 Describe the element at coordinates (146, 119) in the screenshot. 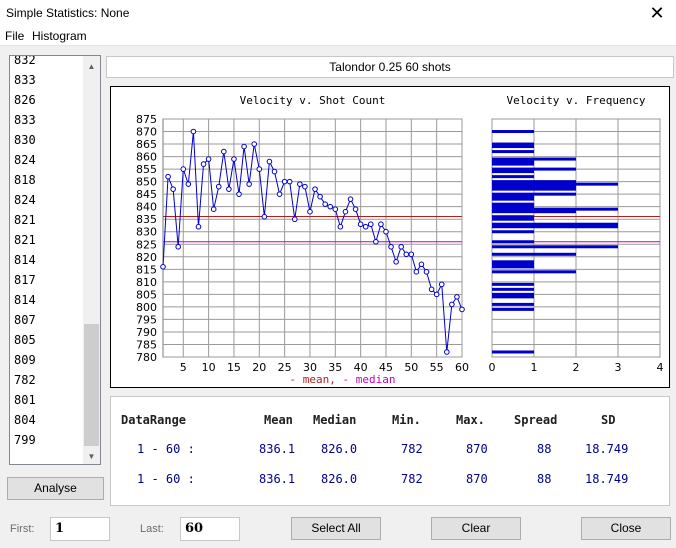

I see `line-chart-y-tick-label: 875` at that location.